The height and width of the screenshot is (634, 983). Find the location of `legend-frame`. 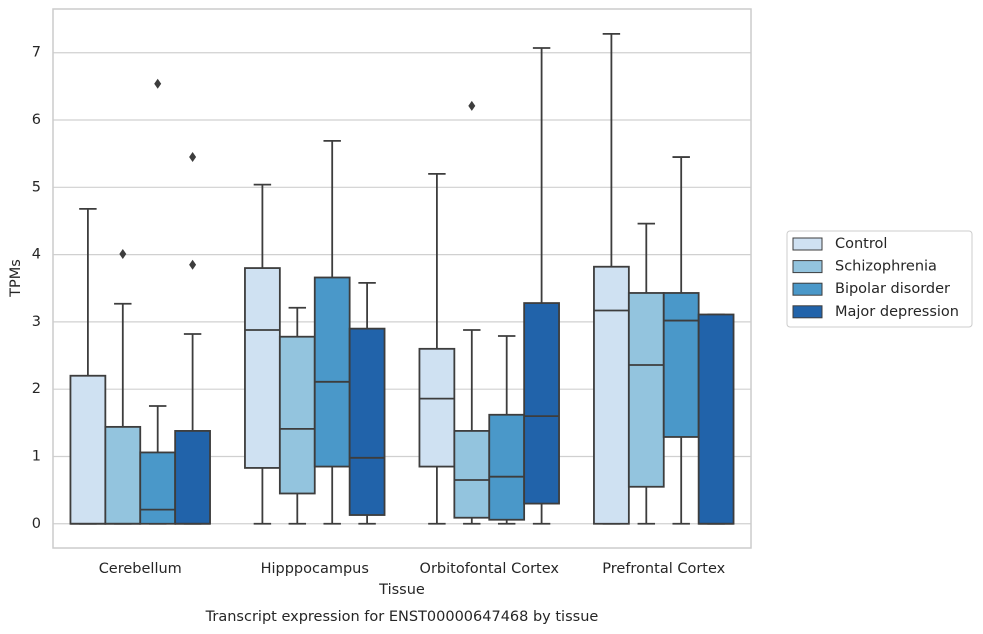

legend-frame is located at coordinates (879, 279).